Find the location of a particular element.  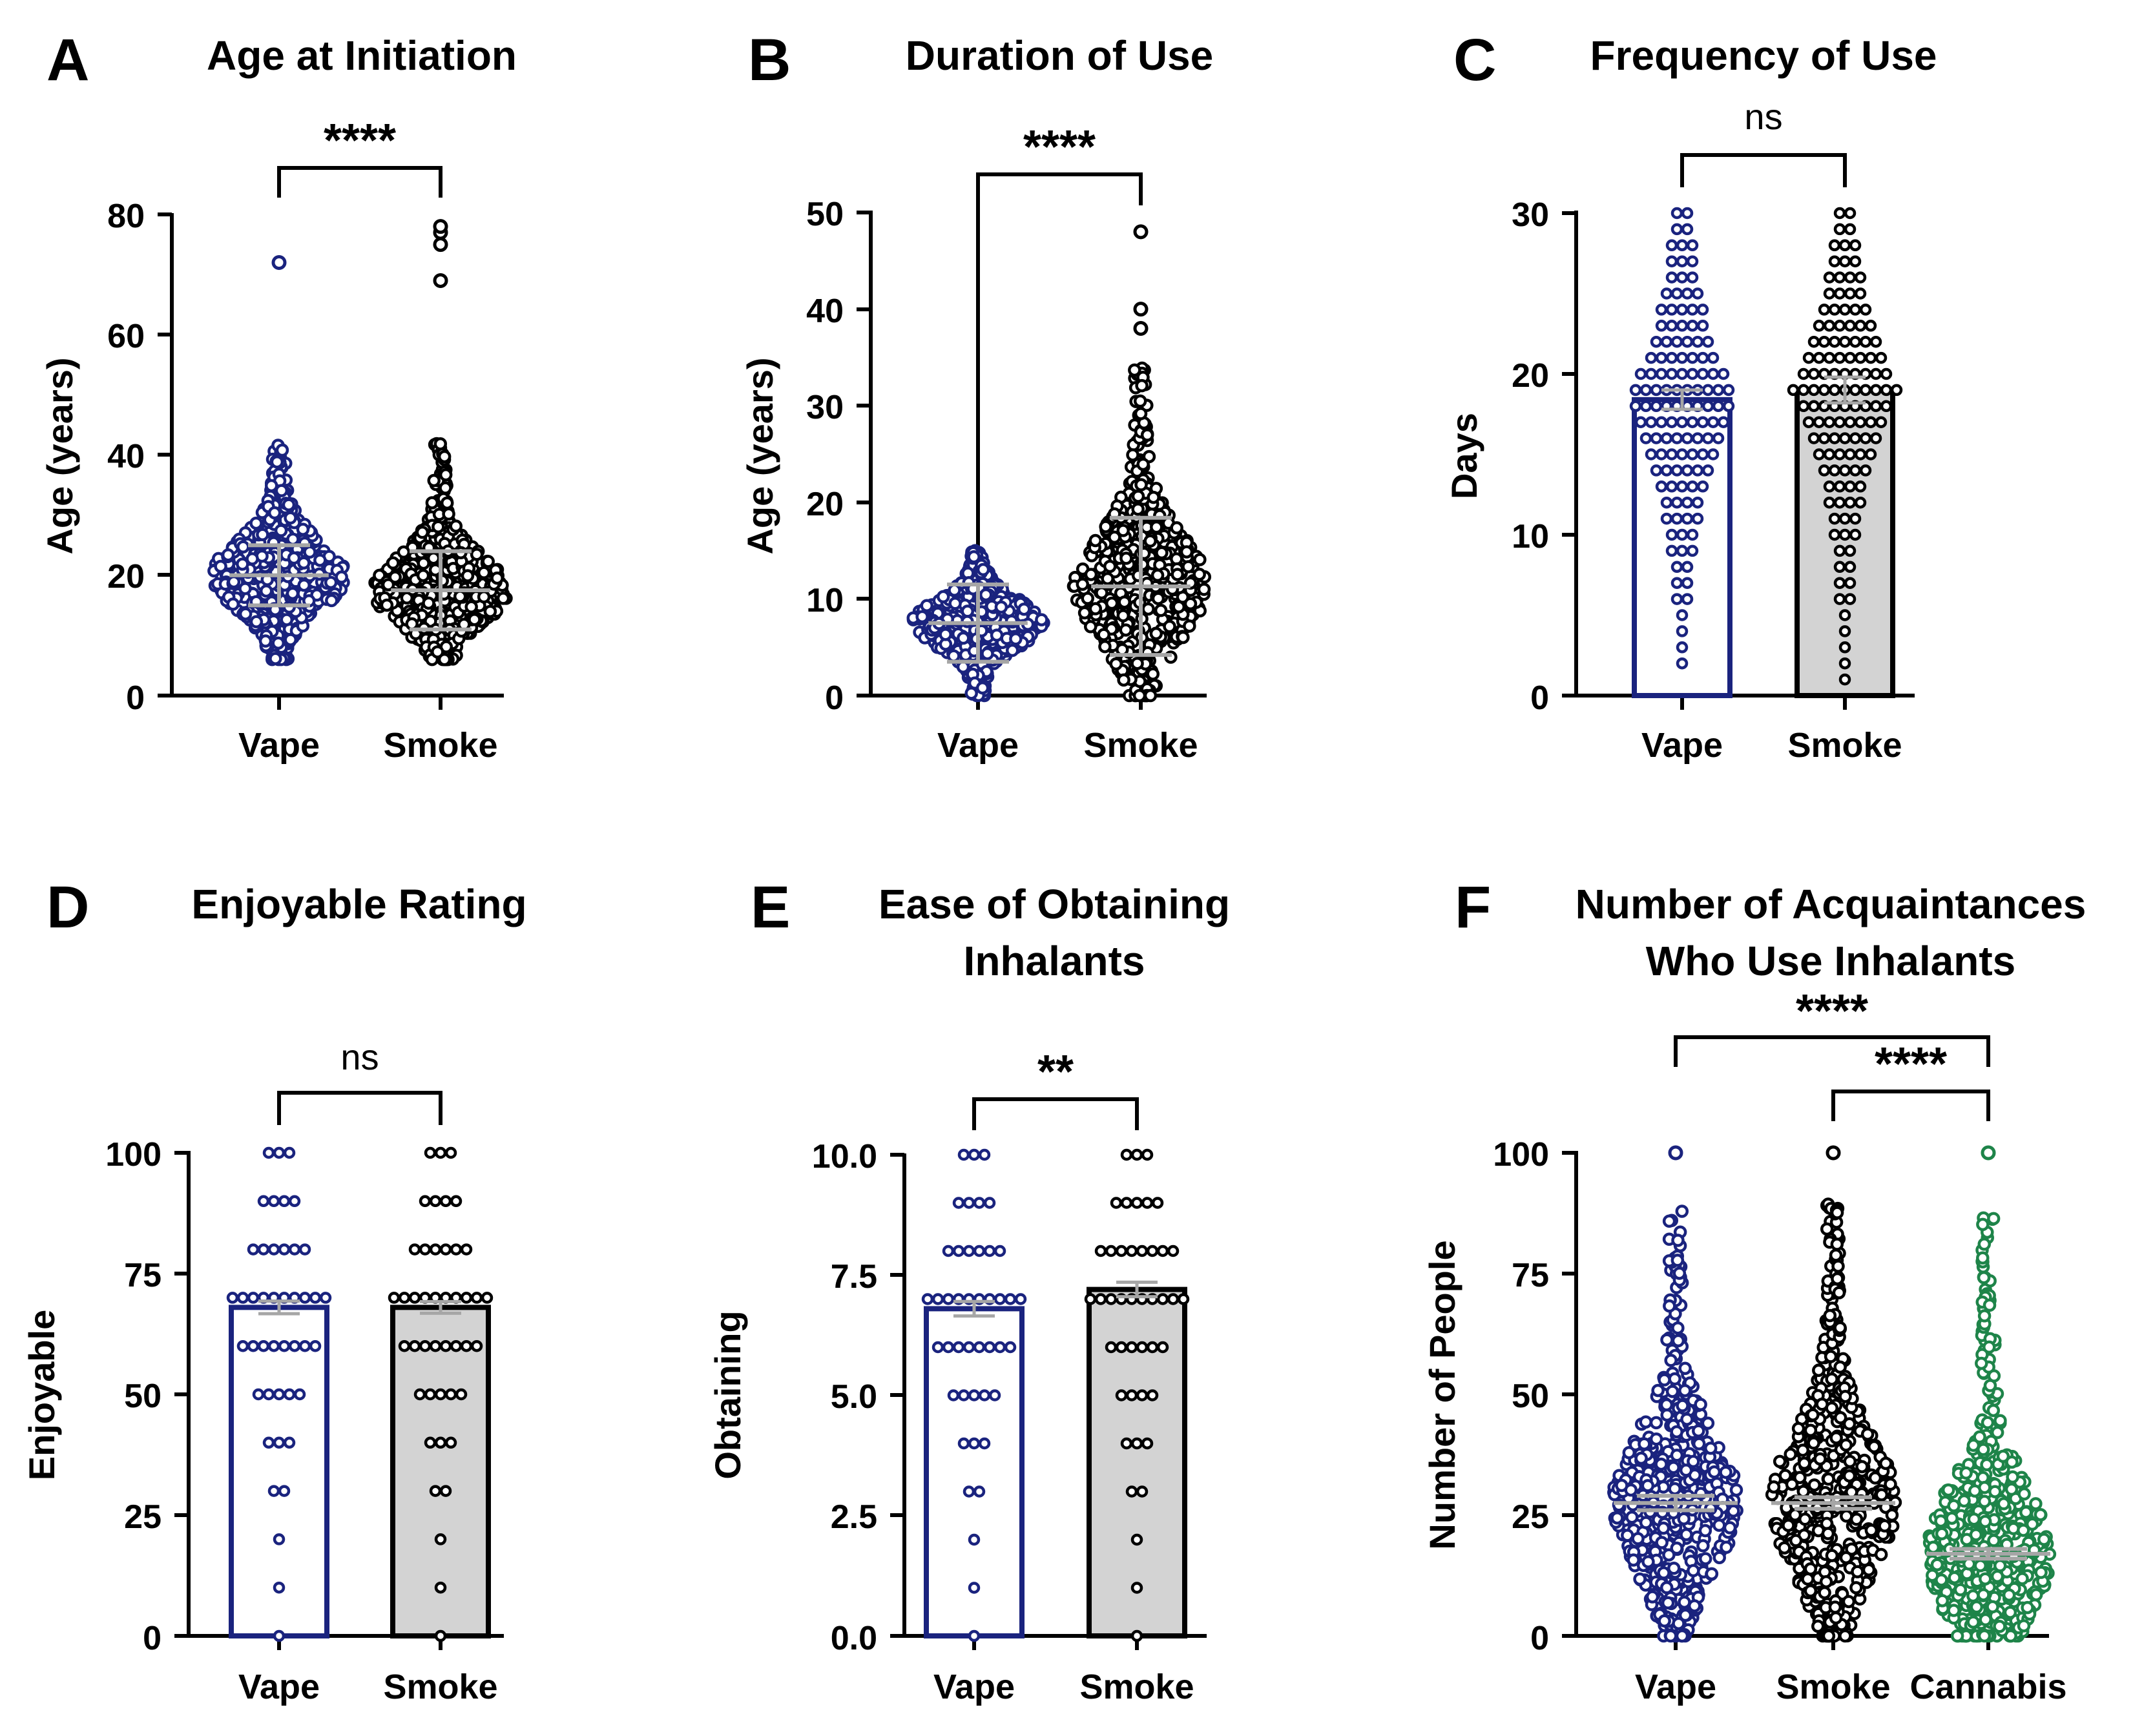

y-tick-label: 75 is located at coordinates (142, 1275).